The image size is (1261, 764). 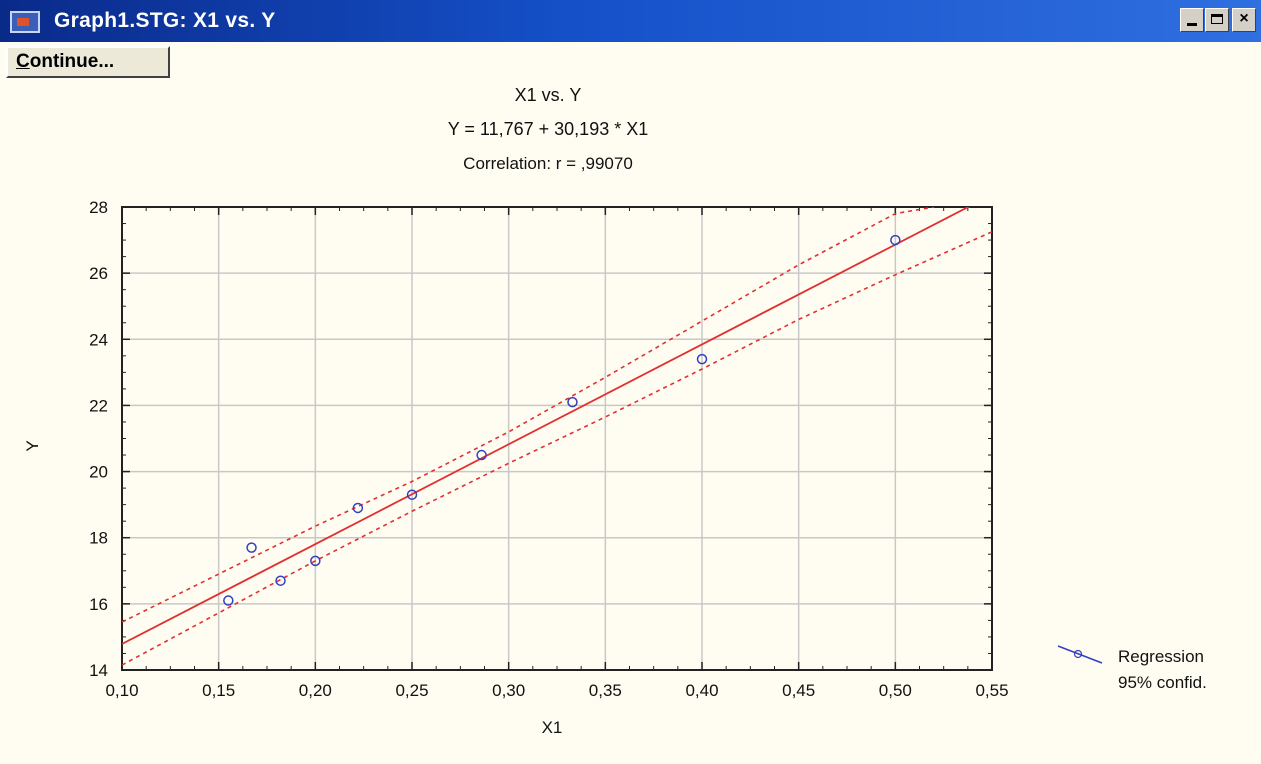 What do you see at coordinates (701, 690) in the screenshot?
I see `x-tick-label: 0,40` at bounding box center [701, 690].